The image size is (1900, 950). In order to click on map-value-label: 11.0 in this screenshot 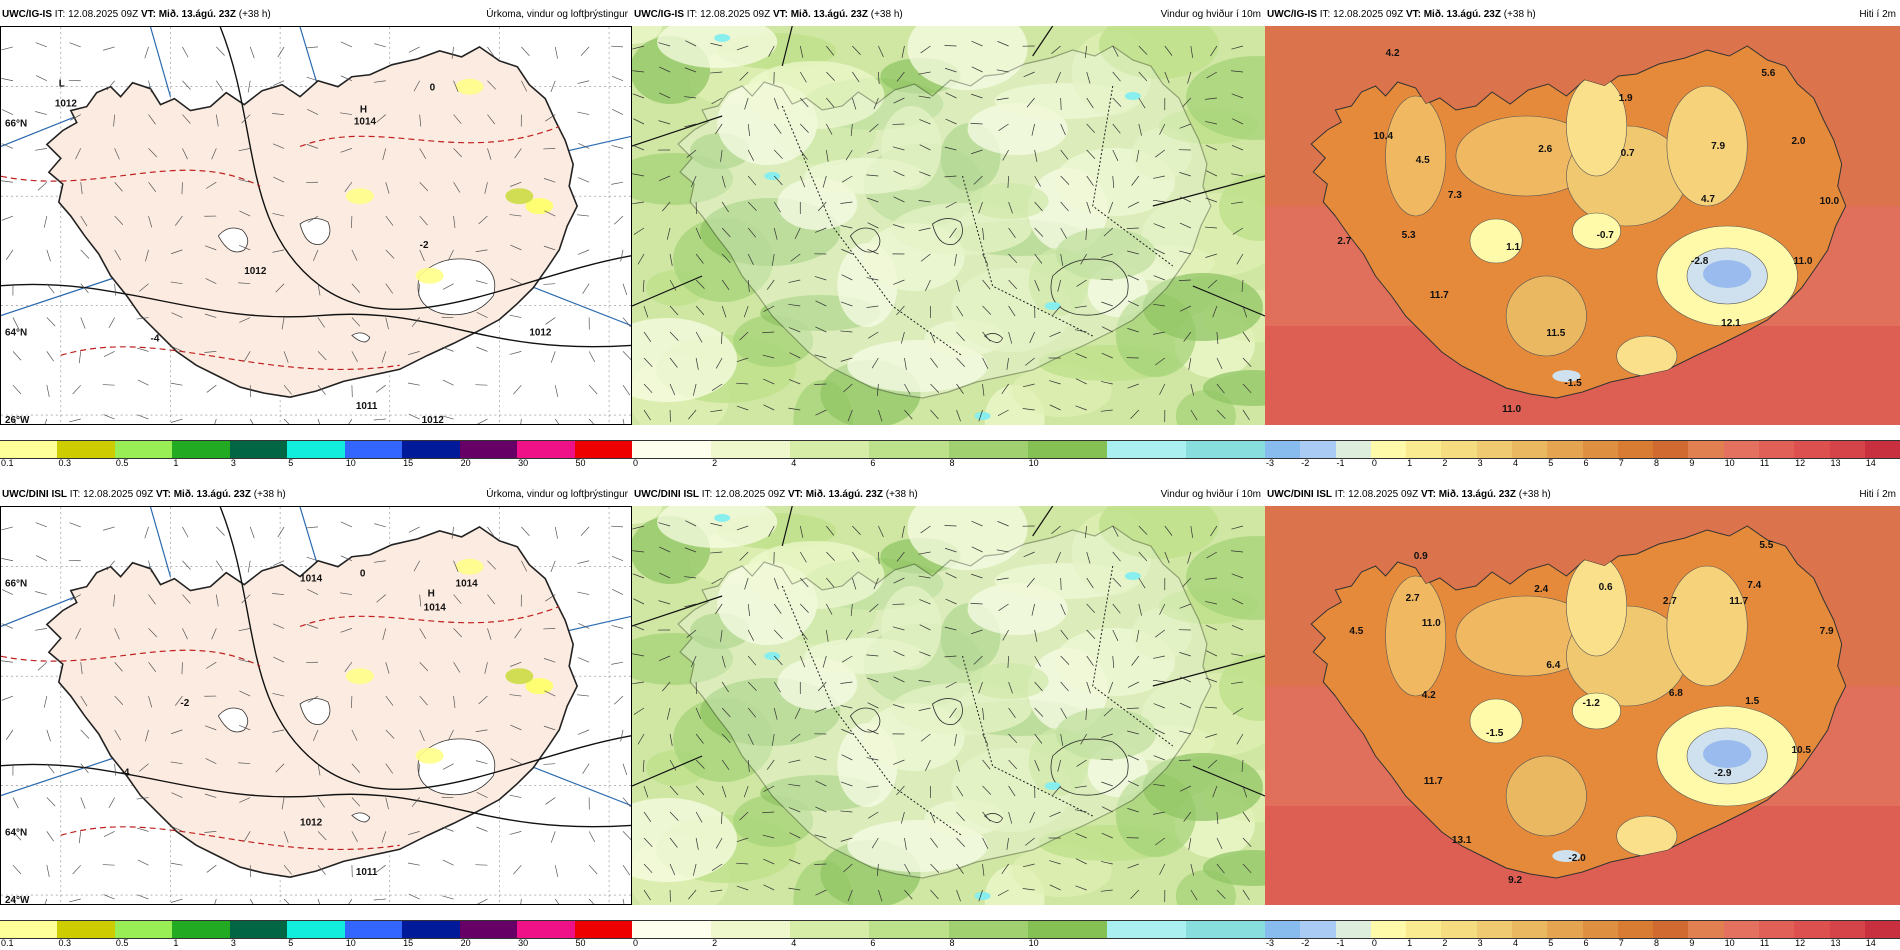, I will do `click(1511, 409)`.